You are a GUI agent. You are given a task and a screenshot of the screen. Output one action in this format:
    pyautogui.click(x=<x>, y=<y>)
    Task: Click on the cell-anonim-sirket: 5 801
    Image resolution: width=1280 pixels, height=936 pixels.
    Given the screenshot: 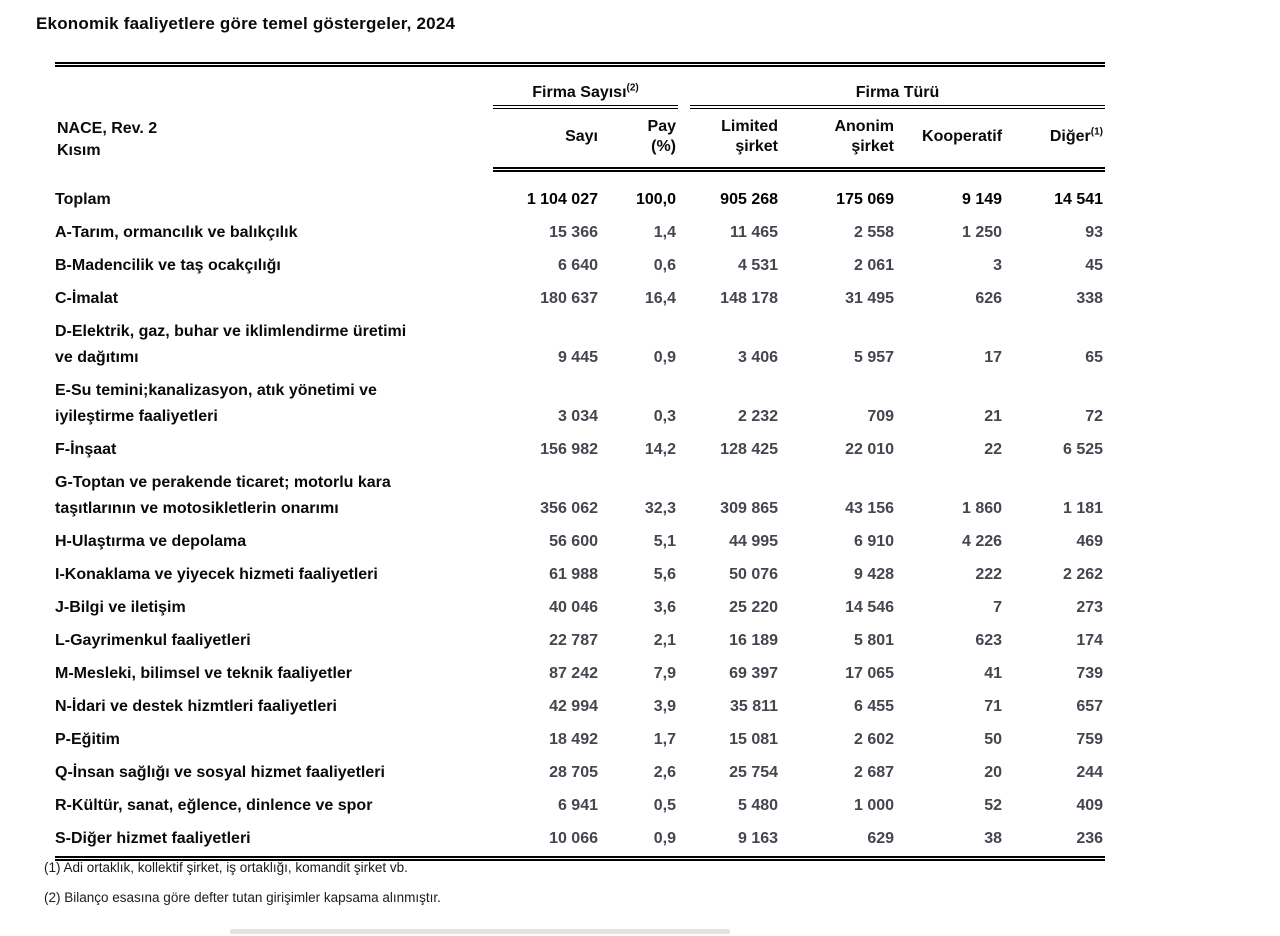 What is the action you would take?
    pyautogui.click(x=874, y=640)
    